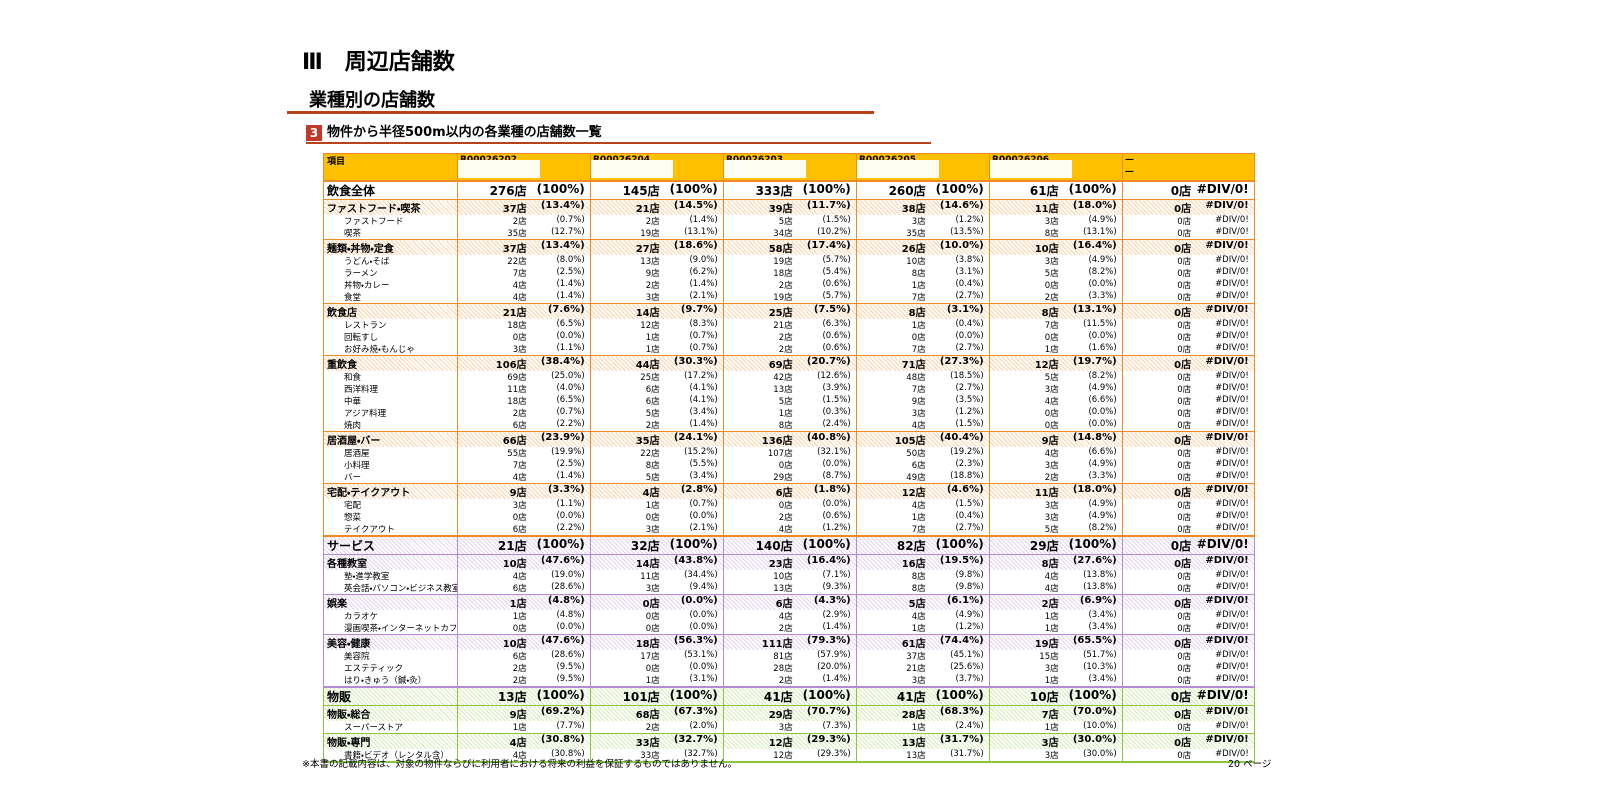 This screenshot has width=1600, height=800. I want to click on row-label: 物販・専門, so click(390, 741).